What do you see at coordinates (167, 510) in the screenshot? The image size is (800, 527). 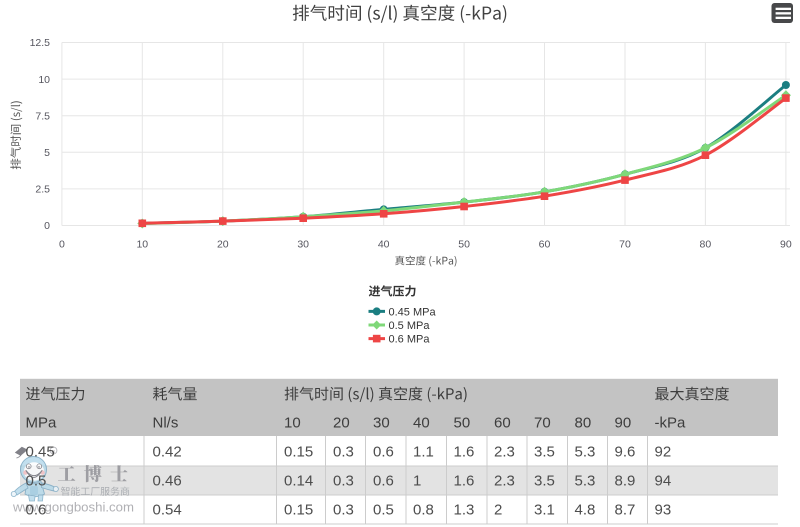 I see `svg-text: 0.54` at bounding box center [167, 510].